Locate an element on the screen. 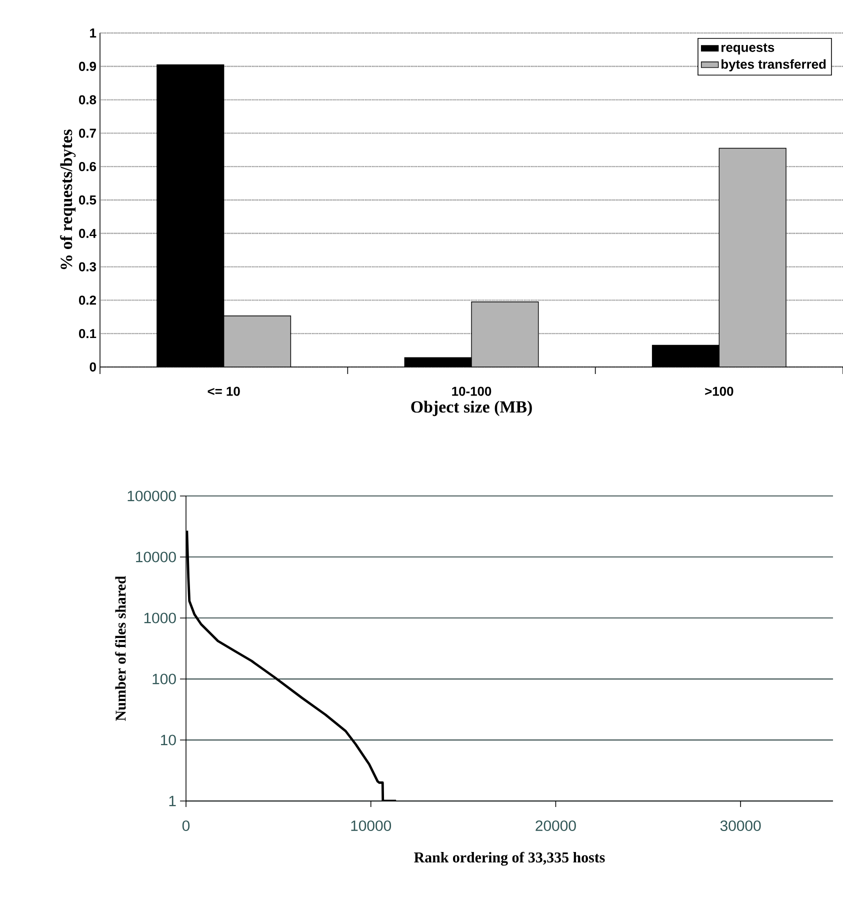 Image resolution: width=843 pixels, height=907 pixels. x-tick-label: 10-100 is located at coordinates (472, 391).